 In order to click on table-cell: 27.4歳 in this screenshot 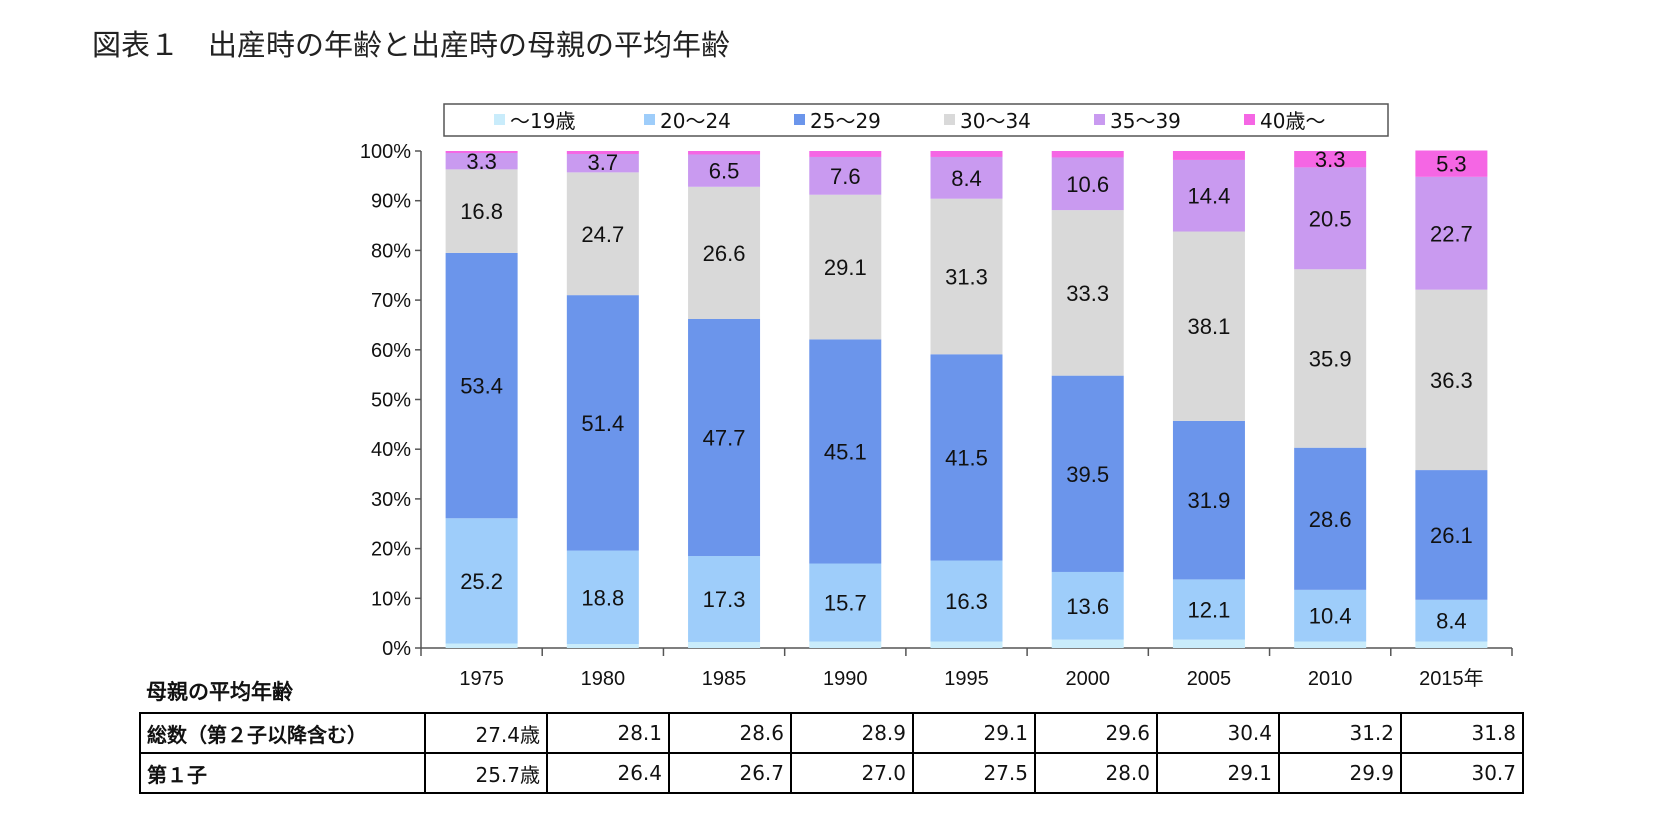, I will do `click(486, 733)`.